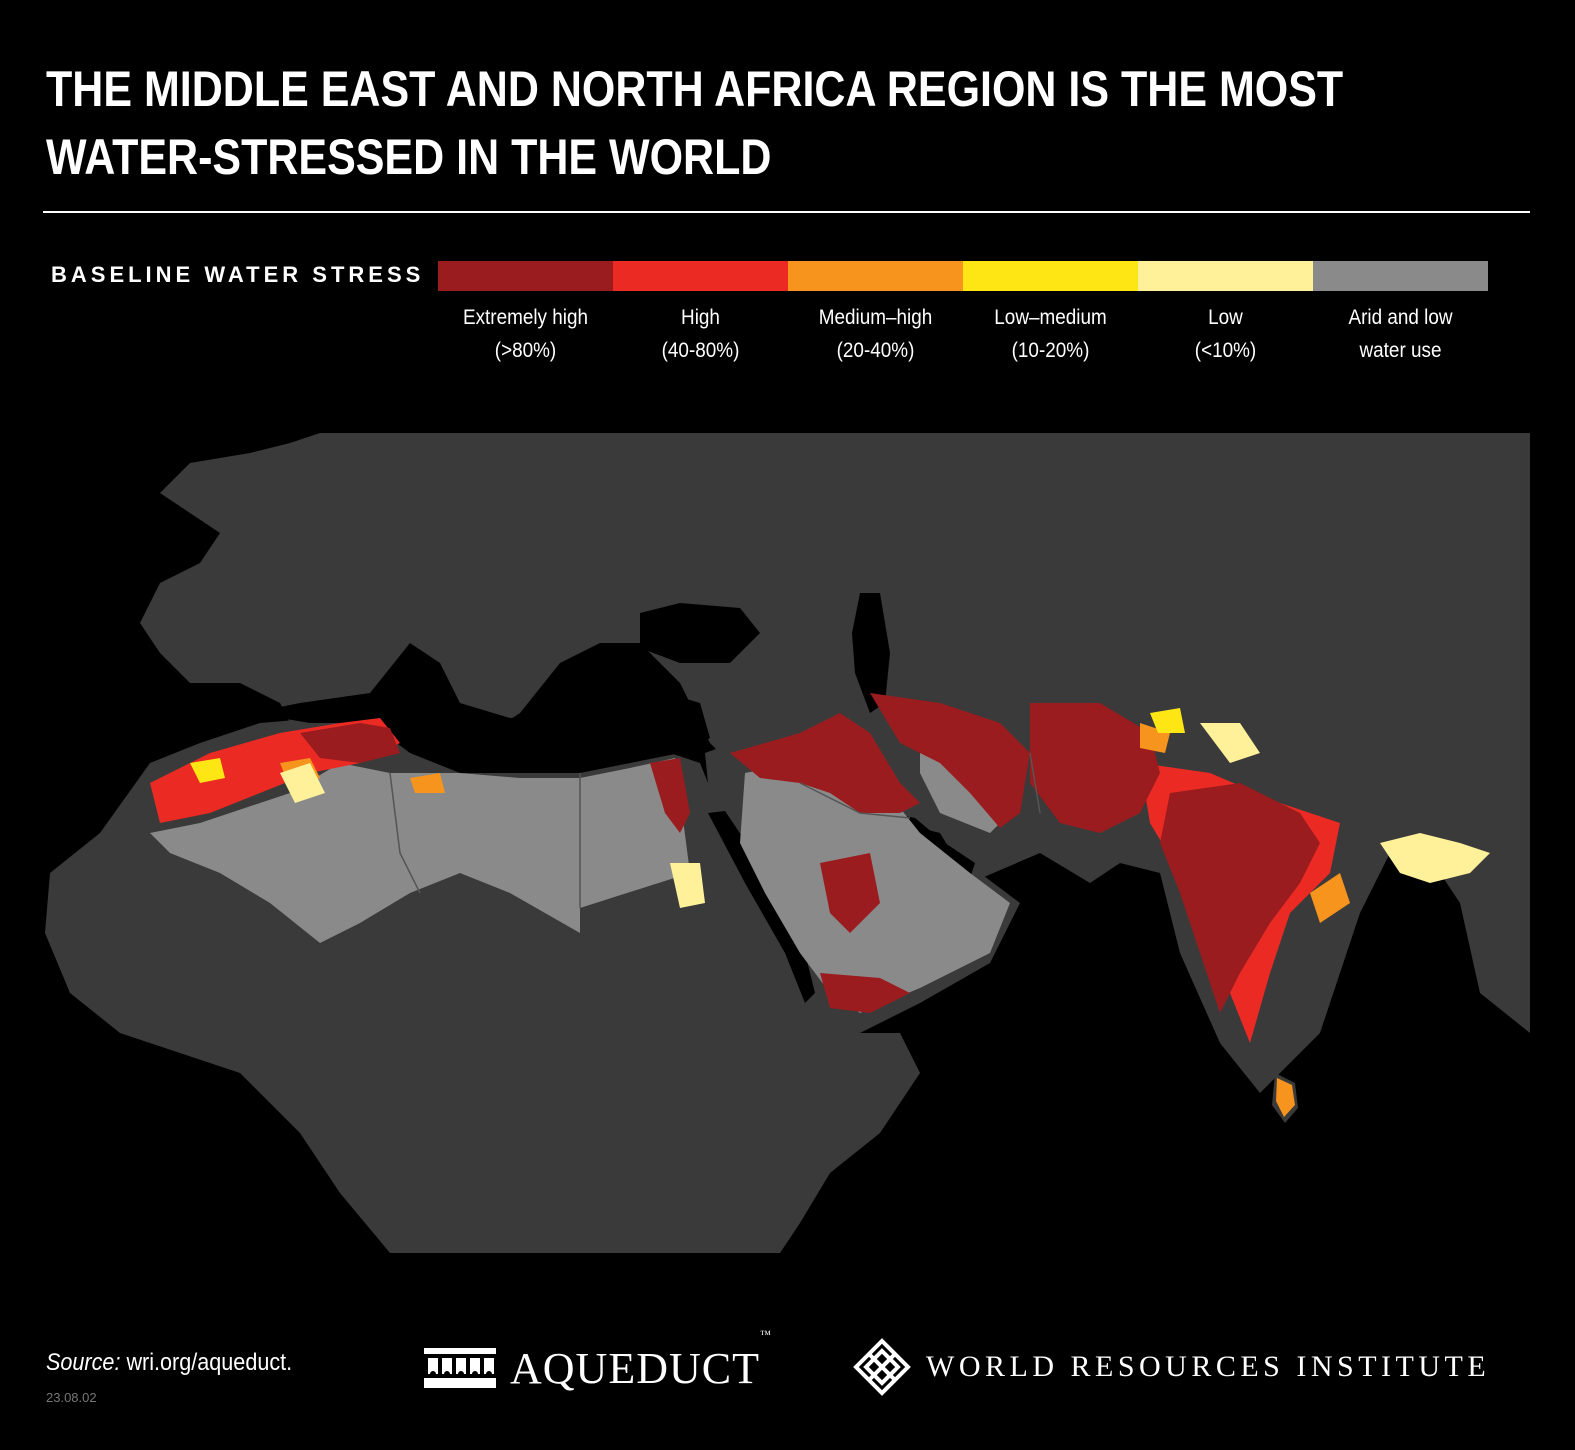  I want to click on black-sea, so click(700, 633).